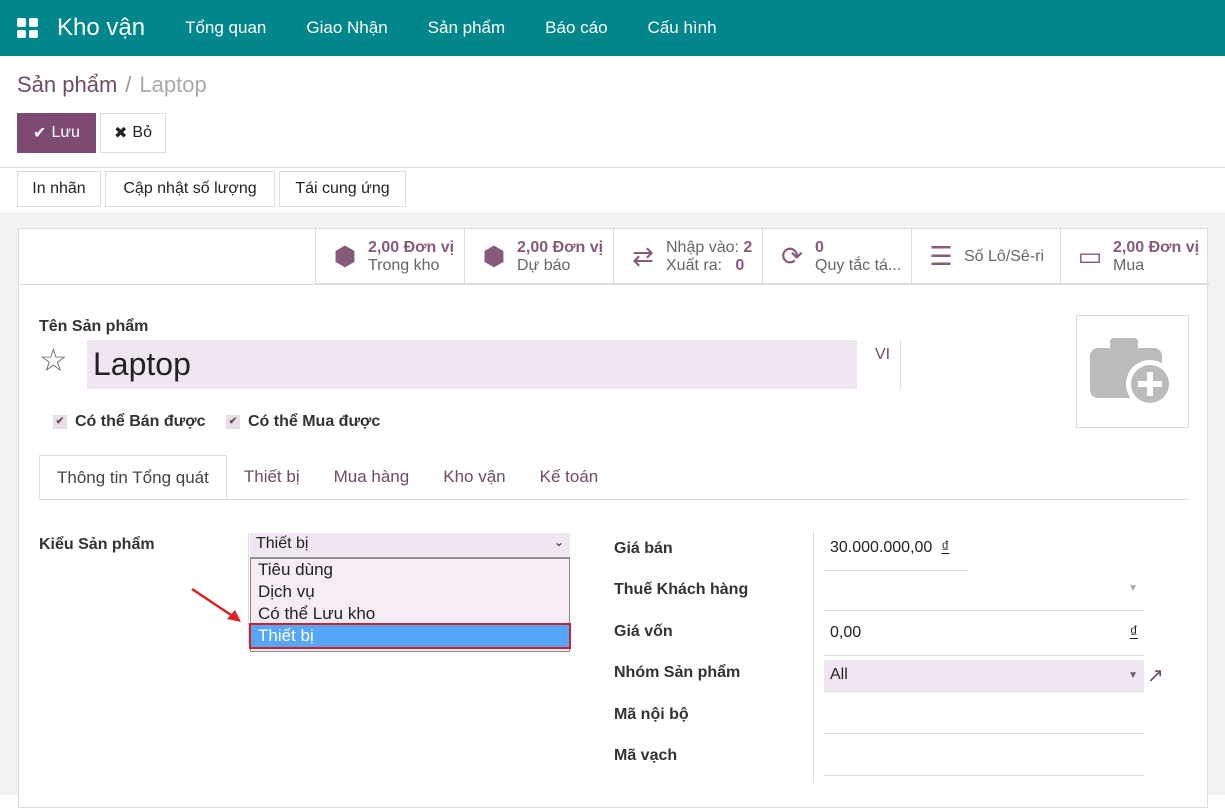 This screenshot has height=808, width=1225. What do you see at coordinates (985, 256) in the screenshot?
I see `stat-lots-serials: ☰ Số Lô/Sê-ri` at bounding box center [985, 256].